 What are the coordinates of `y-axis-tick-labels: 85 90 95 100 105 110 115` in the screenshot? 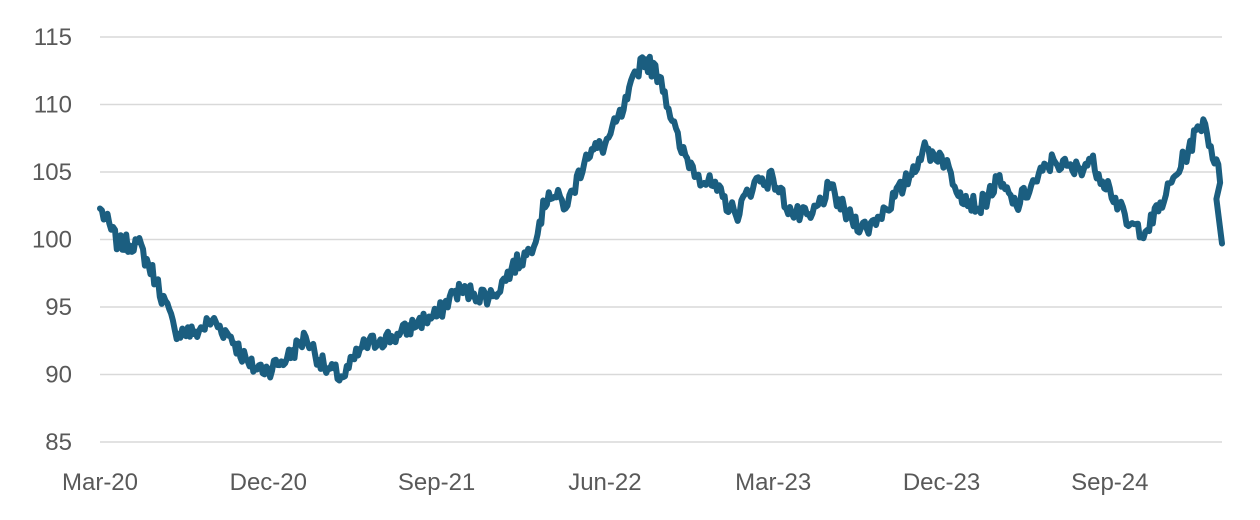 It's located at (52, 240).